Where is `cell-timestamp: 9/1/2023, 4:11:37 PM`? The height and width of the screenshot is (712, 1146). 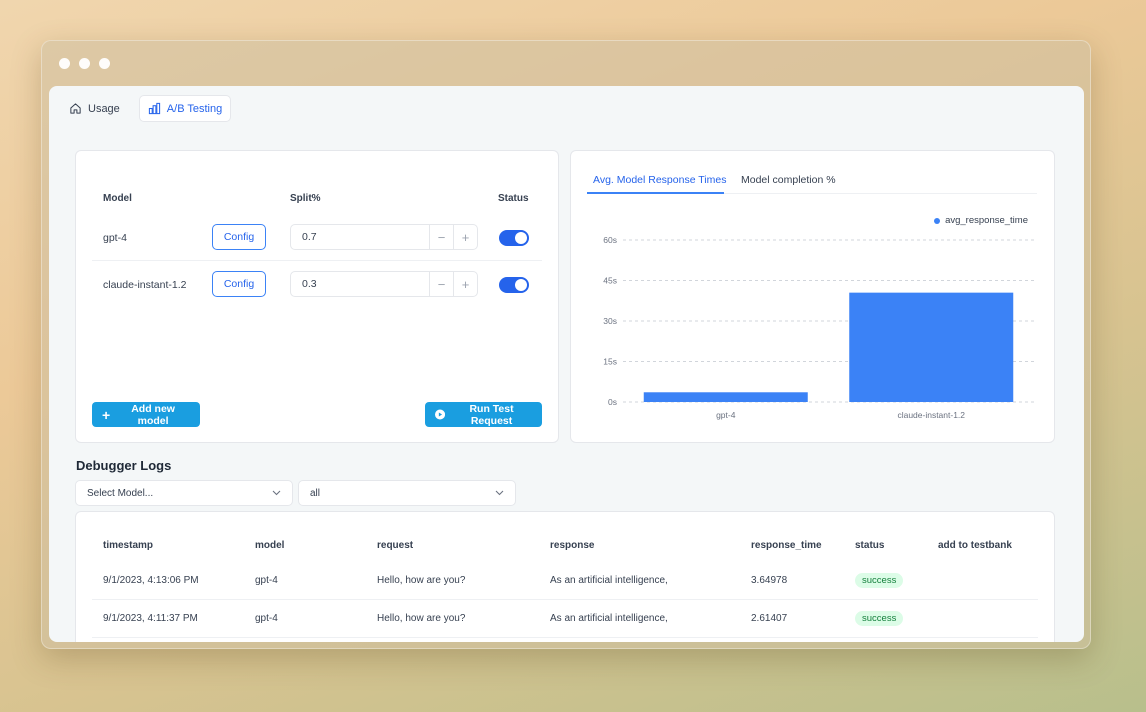 cell-timestamp: 9/1/2023, 4:11:37 PM is located at coordinates (150, 618).